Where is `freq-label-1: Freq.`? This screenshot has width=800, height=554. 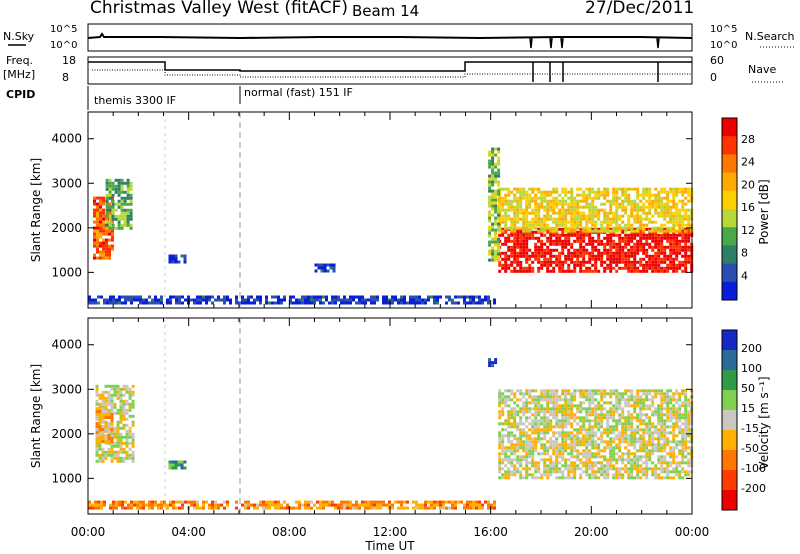
freq-label-1: Freq. is located at coordinates (19, 60).